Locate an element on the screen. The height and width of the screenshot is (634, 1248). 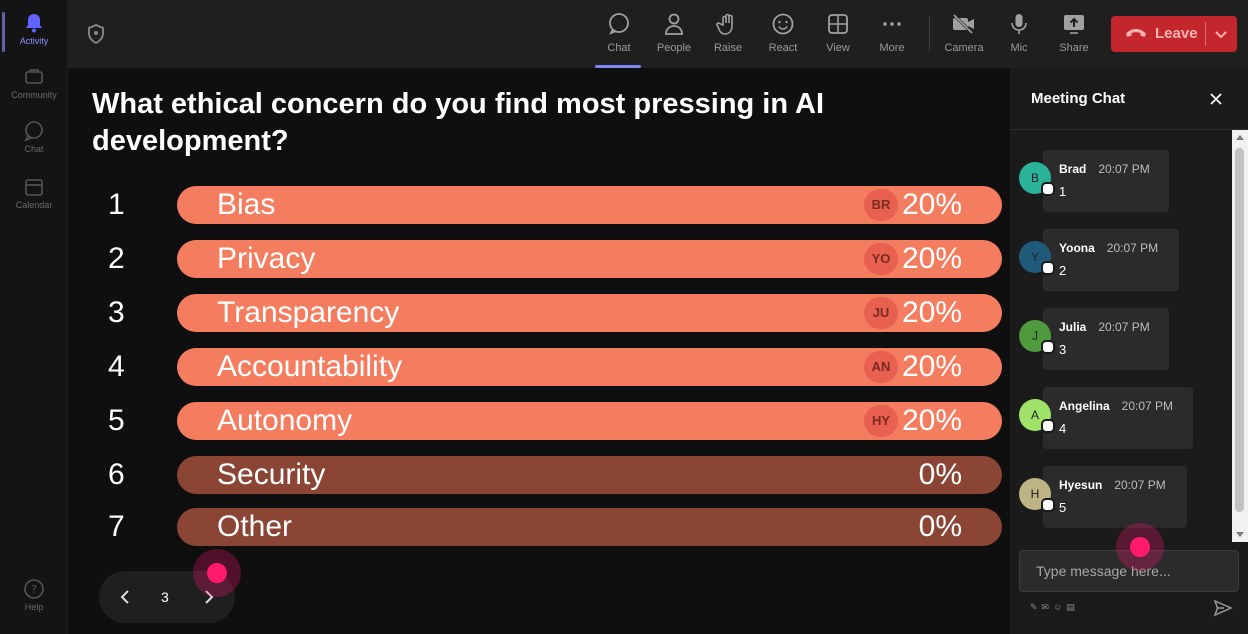
rail-item-chat: Chat is located at coordinates (34, 137).